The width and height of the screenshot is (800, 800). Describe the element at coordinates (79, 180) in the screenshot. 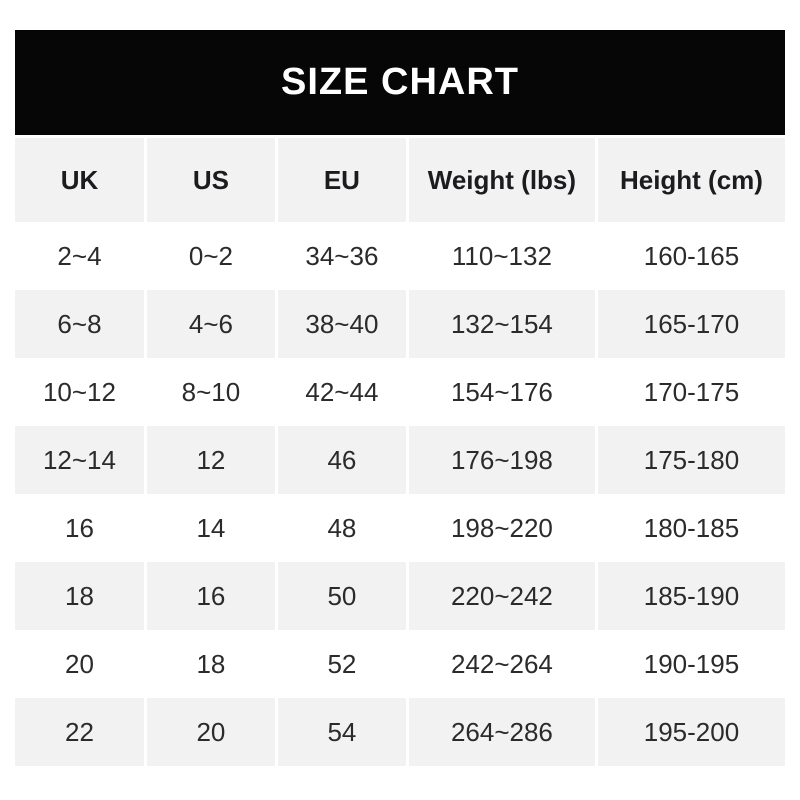

I see `column-header-uk: UK` at that location.